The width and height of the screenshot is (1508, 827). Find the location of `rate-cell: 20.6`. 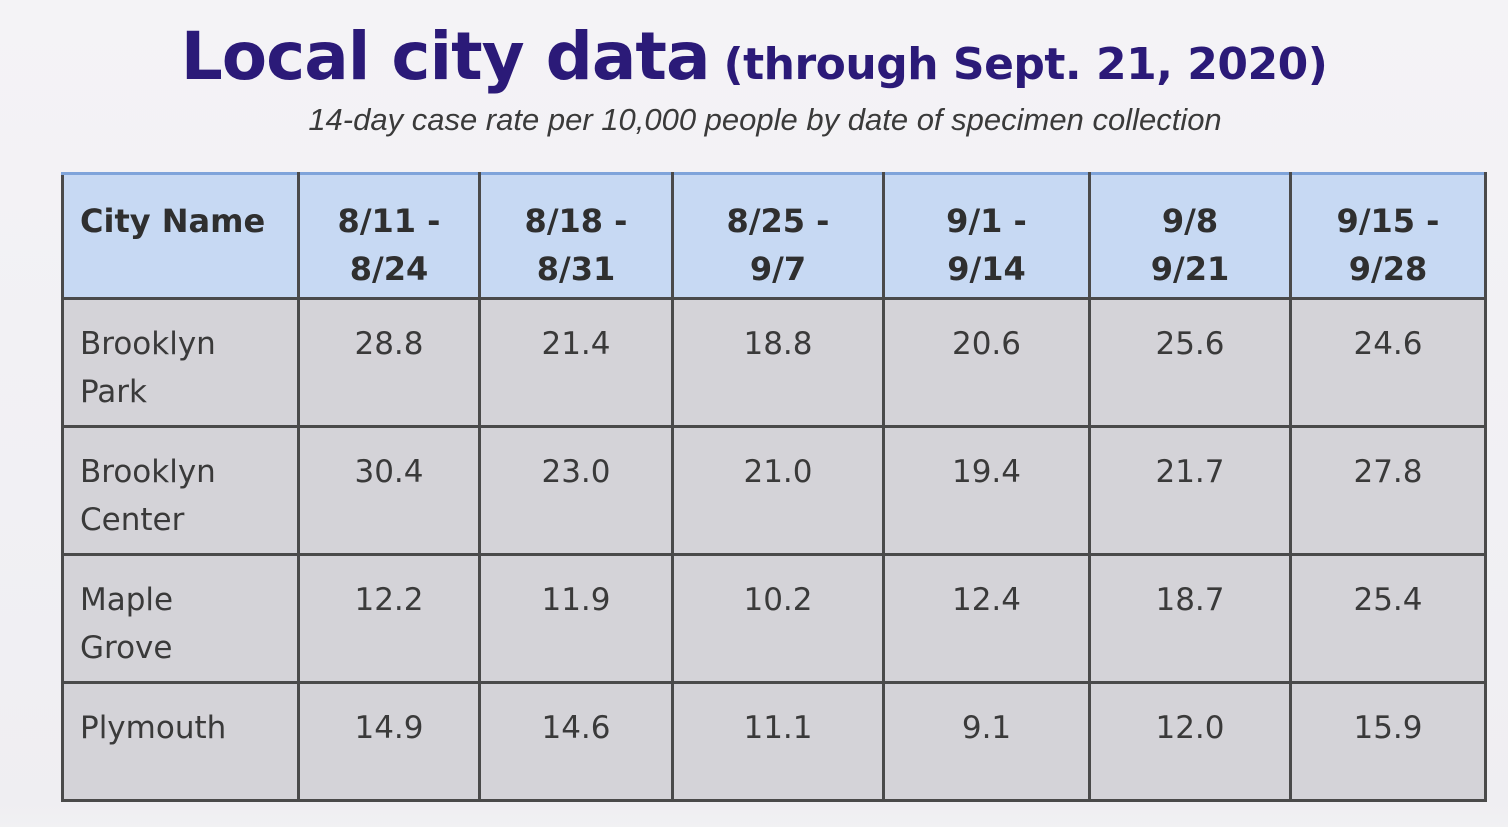

rate-cell: 20.6 is located at coordinates (986, 362).